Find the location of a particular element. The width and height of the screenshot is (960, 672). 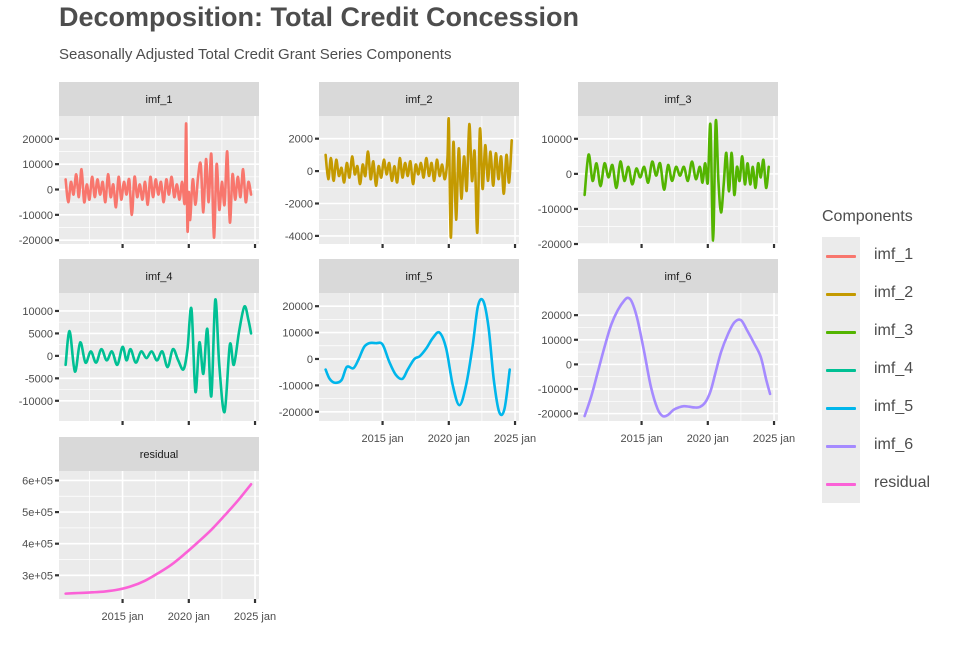

facet-strip-label: imf_3 is located at coordinates (678, 100).